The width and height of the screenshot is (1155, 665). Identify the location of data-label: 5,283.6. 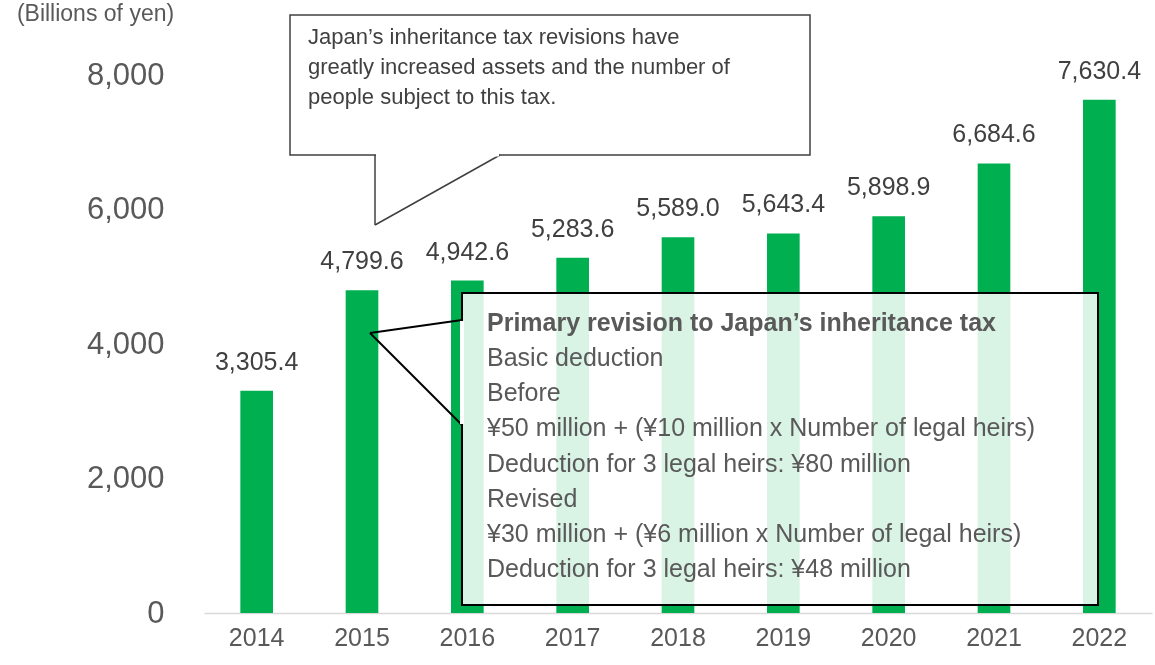
(572, 227).